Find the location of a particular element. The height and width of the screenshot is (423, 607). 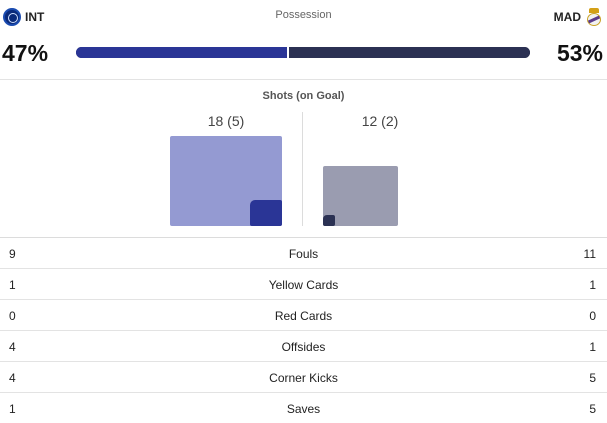

shots-title: Shots (on Goal) is located at coordinates (303, 96).